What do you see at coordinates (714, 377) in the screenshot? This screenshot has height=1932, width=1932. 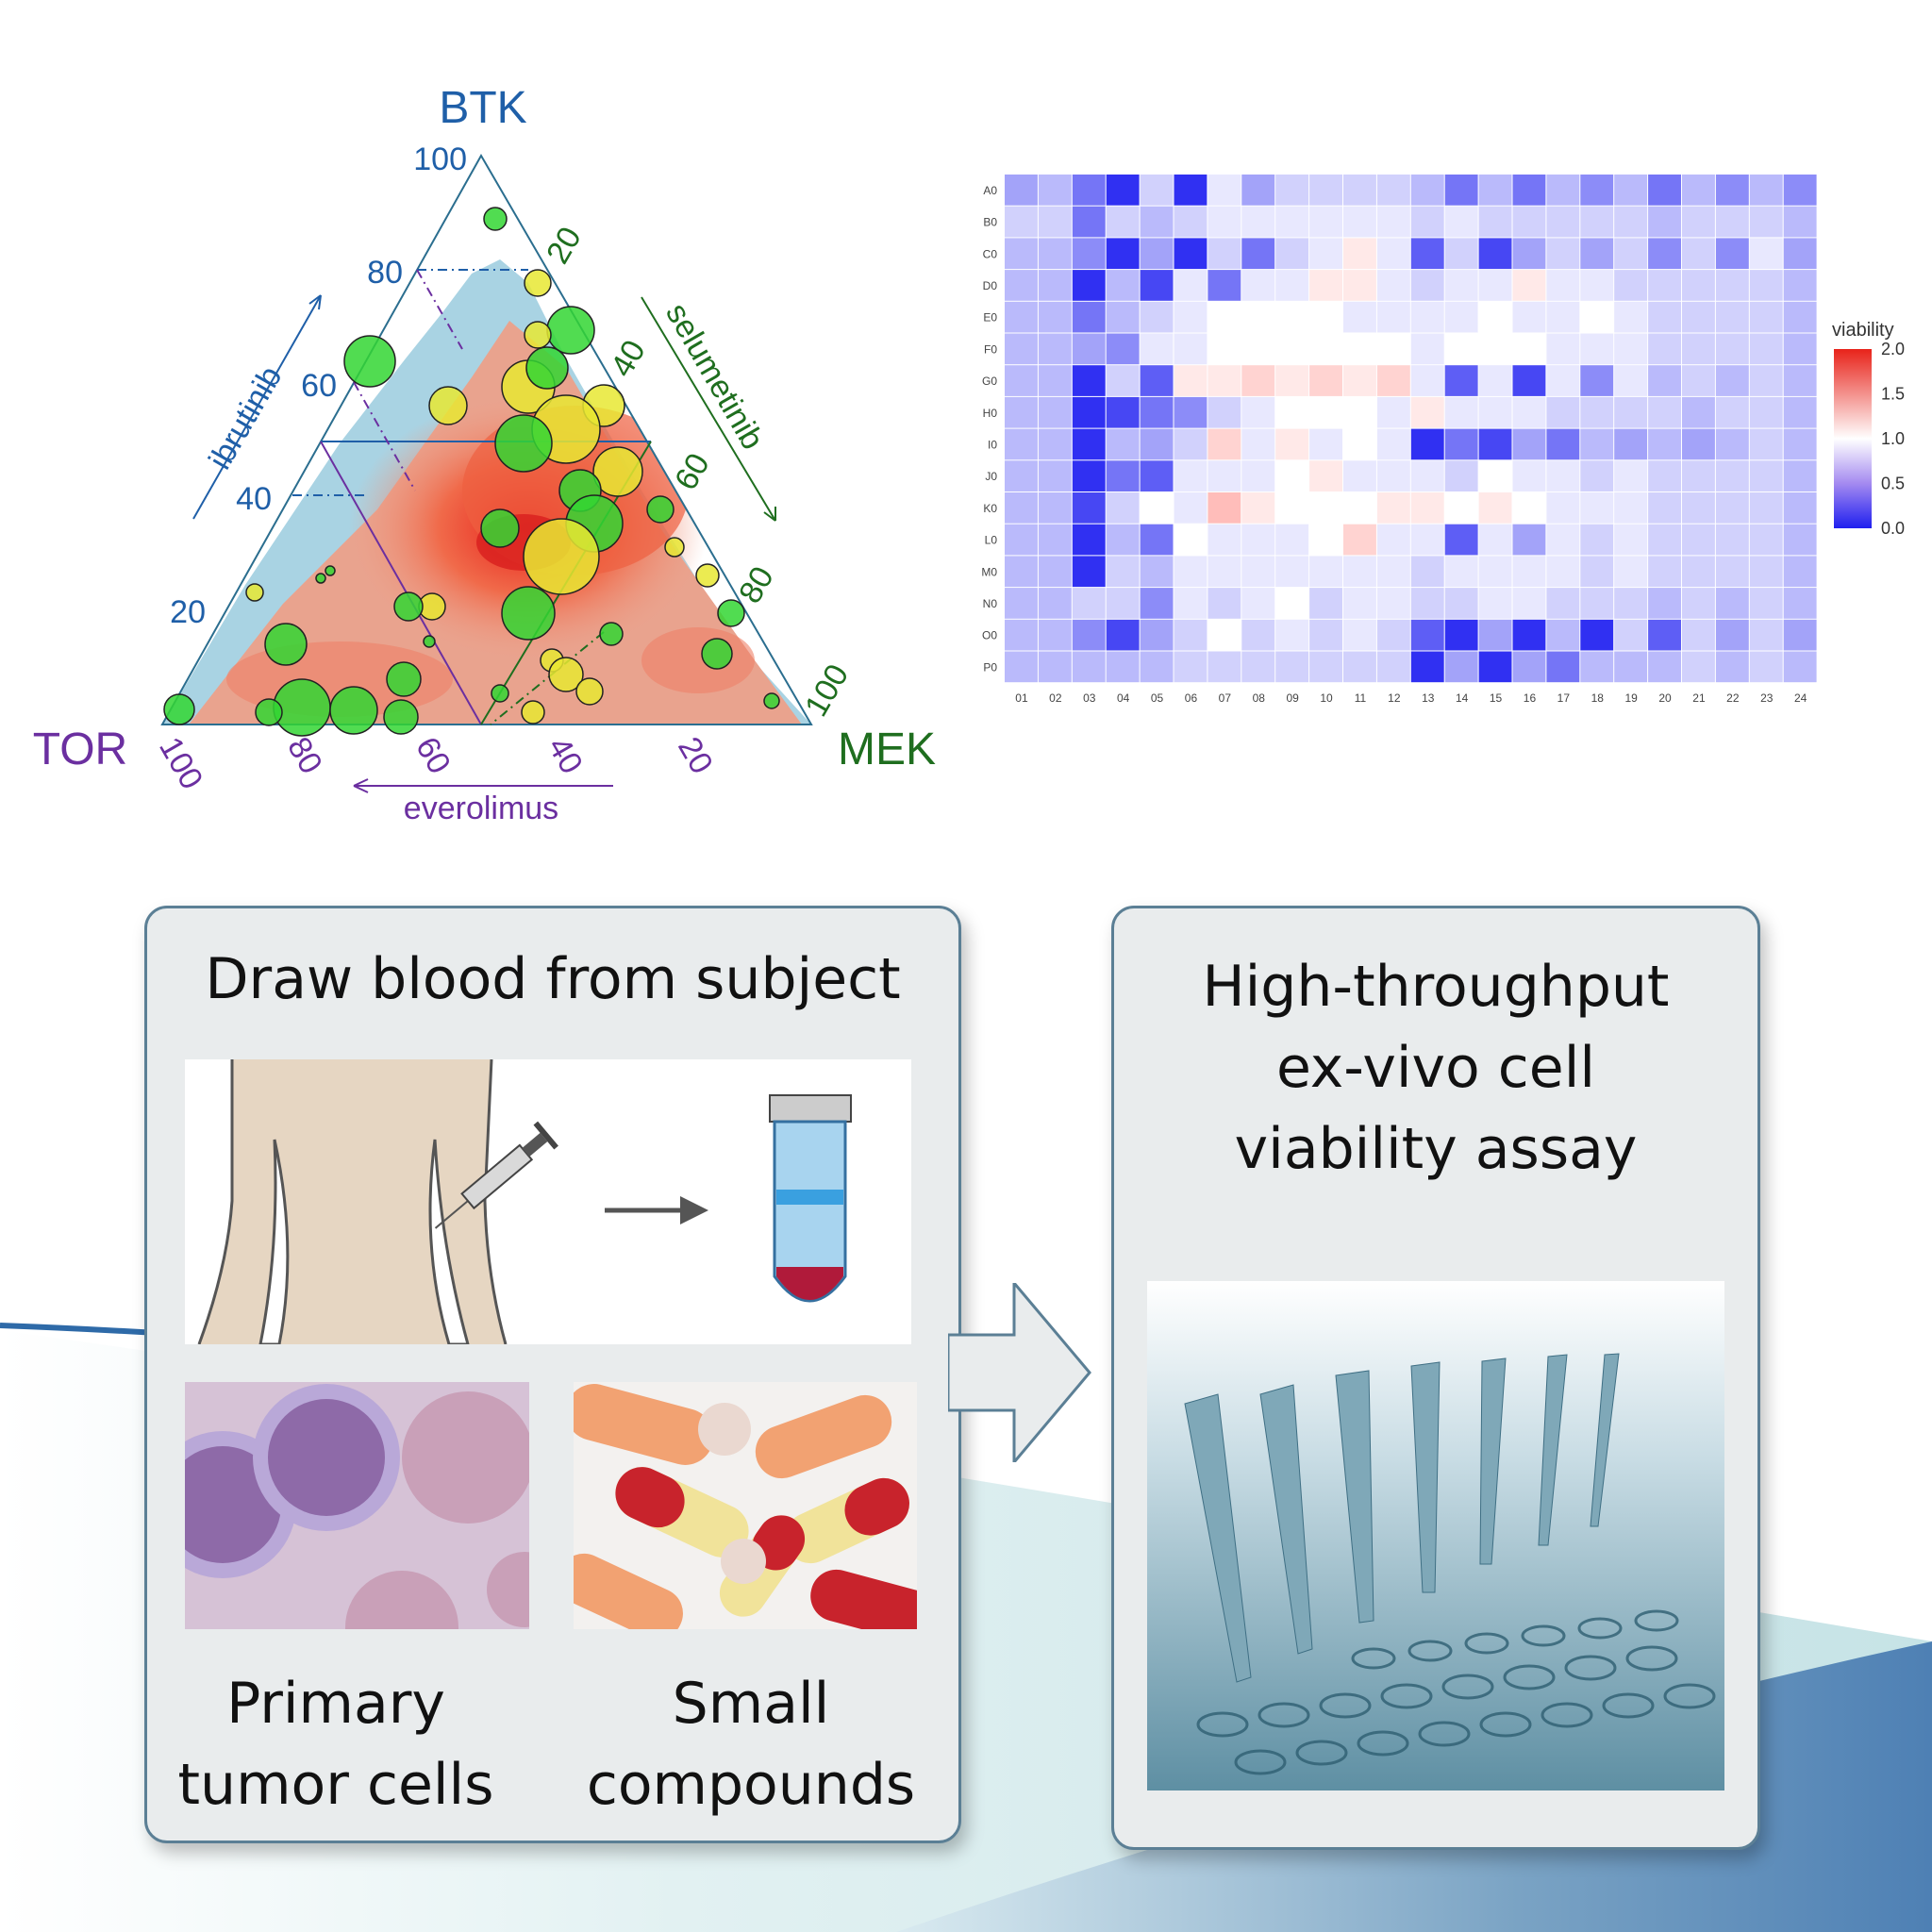 I see `edge-selumetinib-label: selumetinib` at bounding box center [714, 377].